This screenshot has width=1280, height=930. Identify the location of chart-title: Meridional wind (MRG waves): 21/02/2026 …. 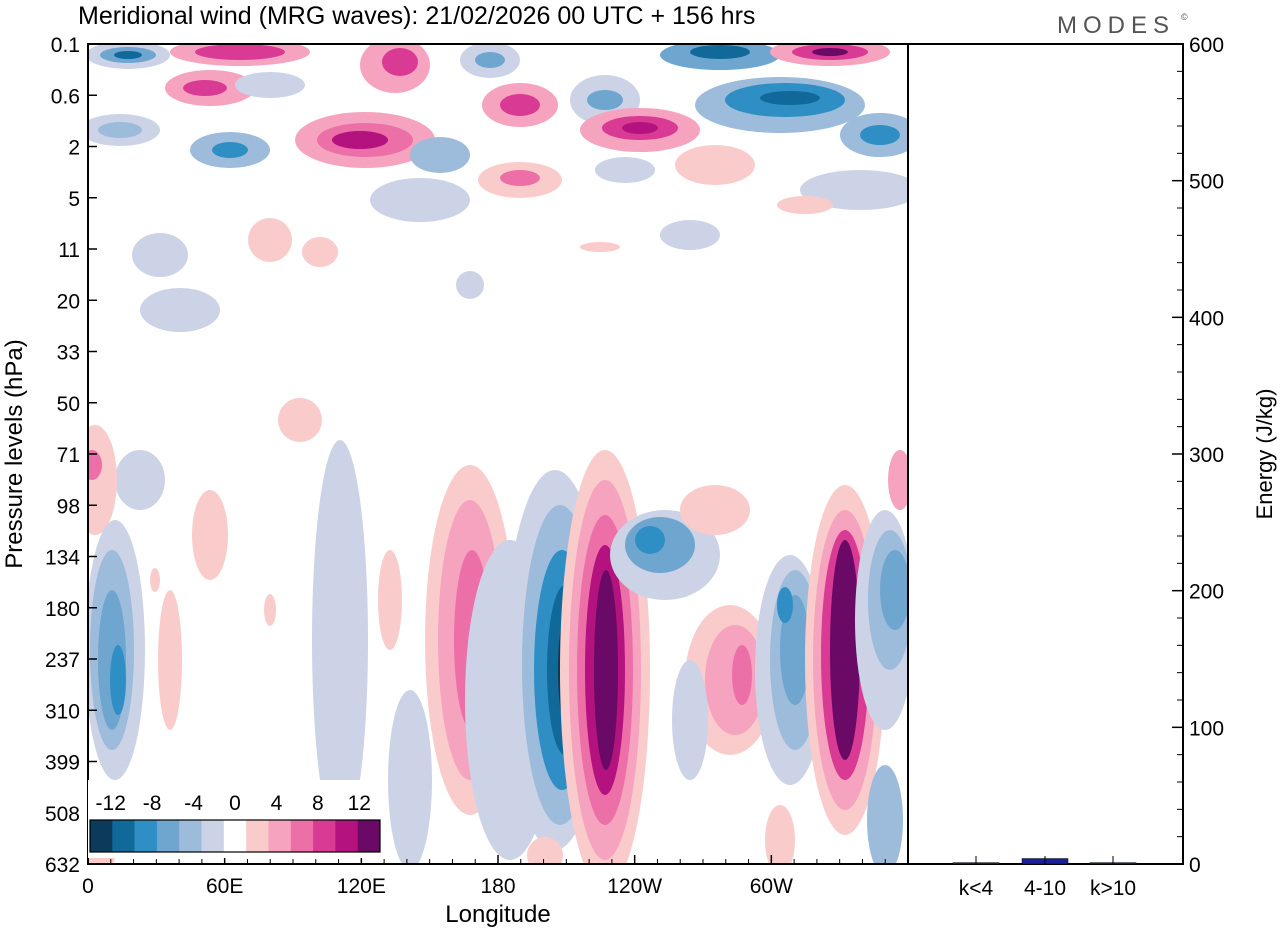
(416, 16).